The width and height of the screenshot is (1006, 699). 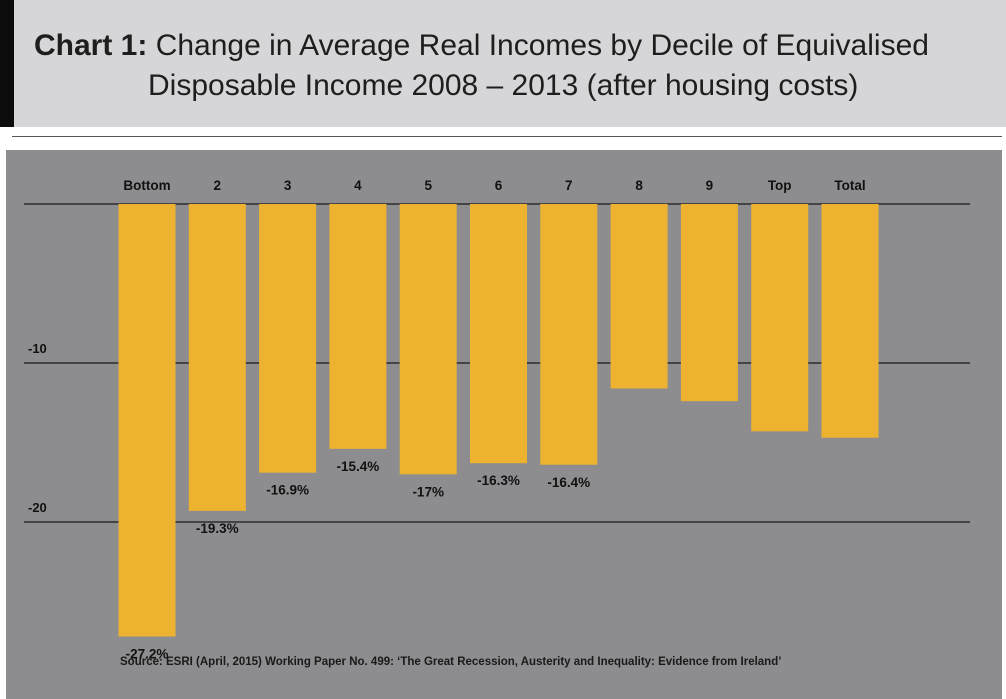 What do you see at coordinates (147, 653) in the screenshot?
I see `data-label: -27.2%` at bounding box center [147, 653].